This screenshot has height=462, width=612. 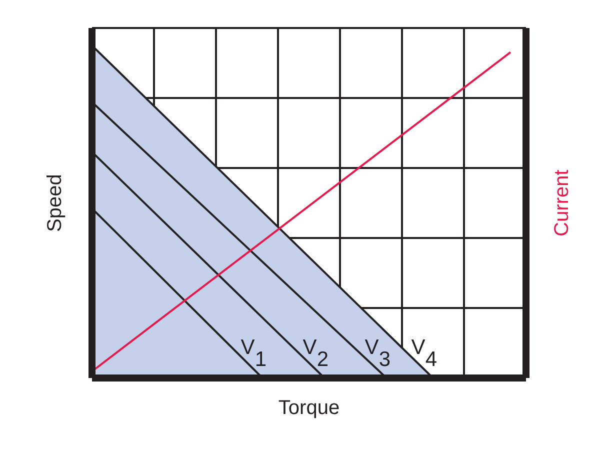 What do you see at coordinates (562, 202) in the screenshot?
I see `y2-axis-title: Current` at bounding box center [562, 202].